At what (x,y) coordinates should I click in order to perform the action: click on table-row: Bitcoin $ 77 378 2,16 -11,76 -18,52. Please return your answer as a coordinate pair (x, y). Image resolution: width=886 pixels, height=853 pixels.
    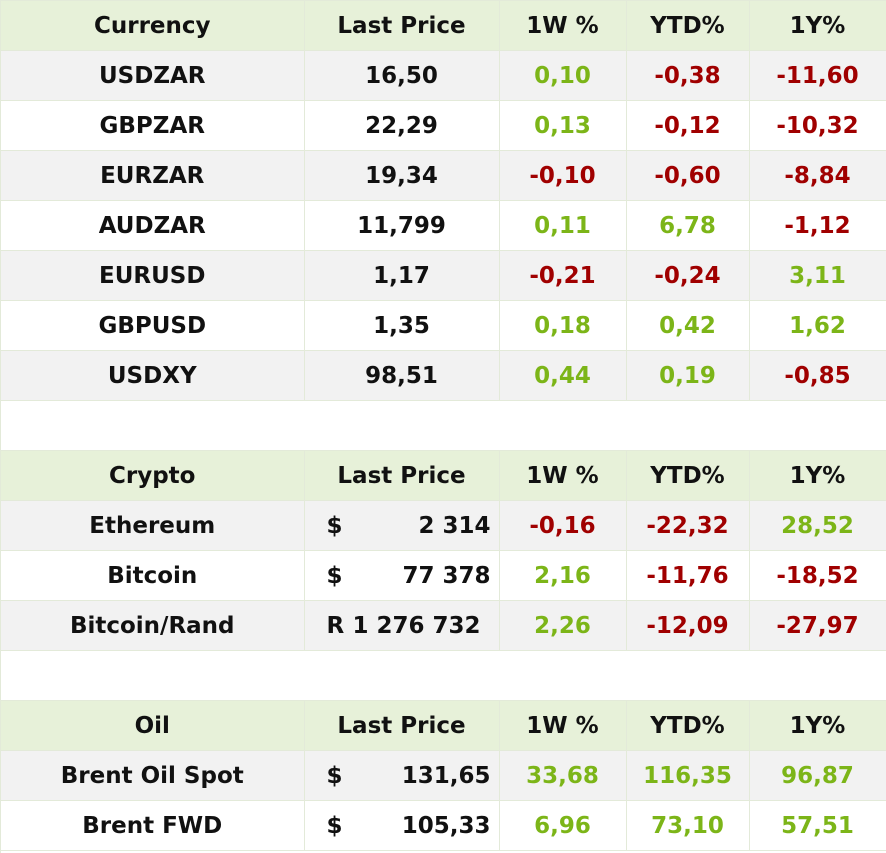
    Looking at the image, I should click on (443, 575).